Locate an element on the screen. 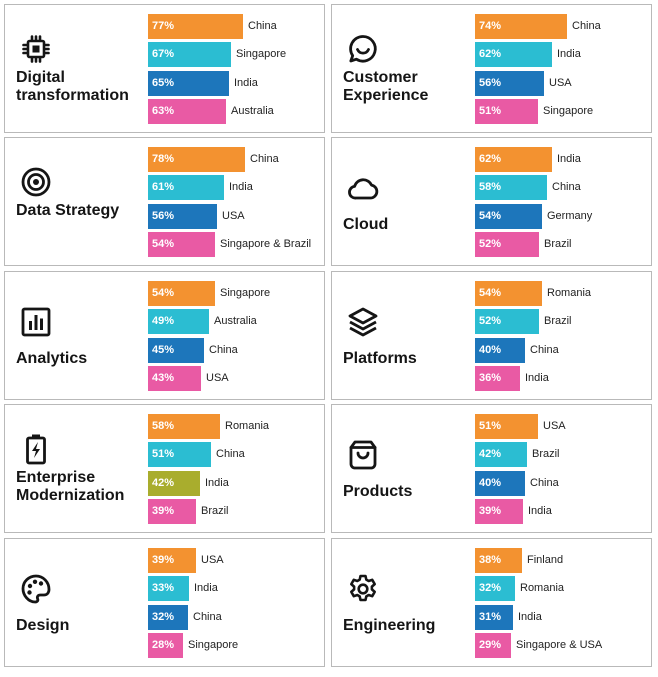  bar-value-label: 36% is located at coordinates (490, 377).